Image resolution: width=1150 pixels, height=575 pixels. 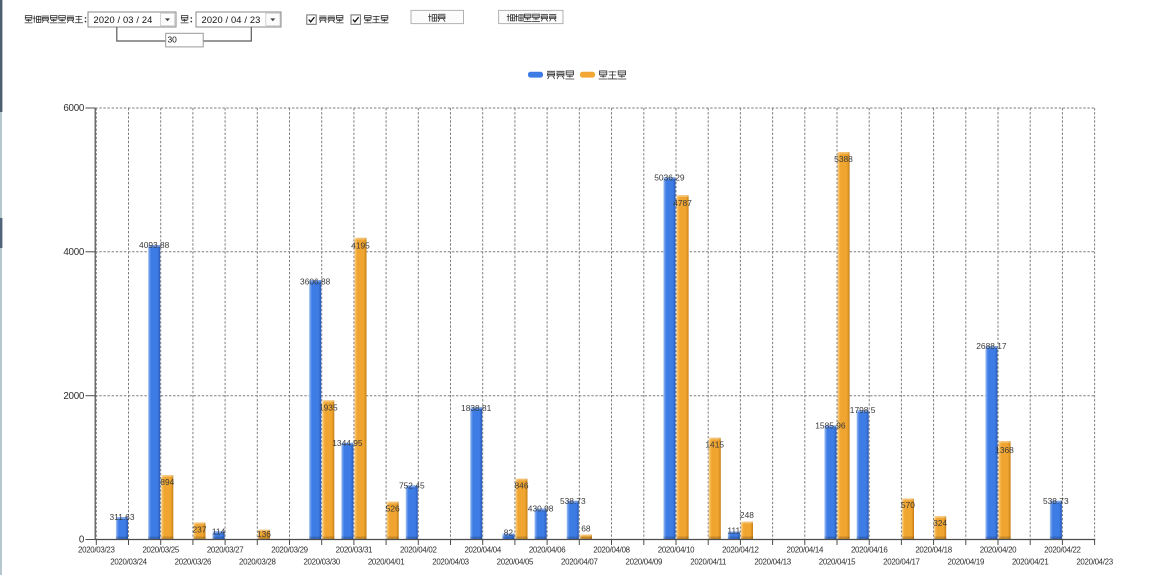 I want to click on svg-text: 2020/04/21, so click(x=1030, y=561).